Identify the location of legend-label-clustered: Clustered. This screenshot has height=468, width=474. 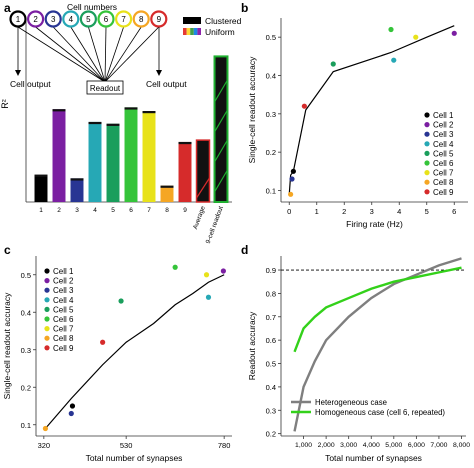
(223, 21).